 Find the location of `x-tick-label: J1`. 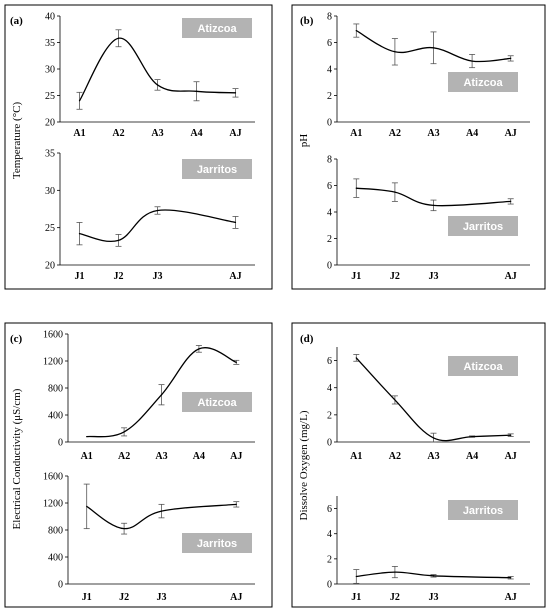

x-tick-label: J1 is located at coordinates (87, 597).